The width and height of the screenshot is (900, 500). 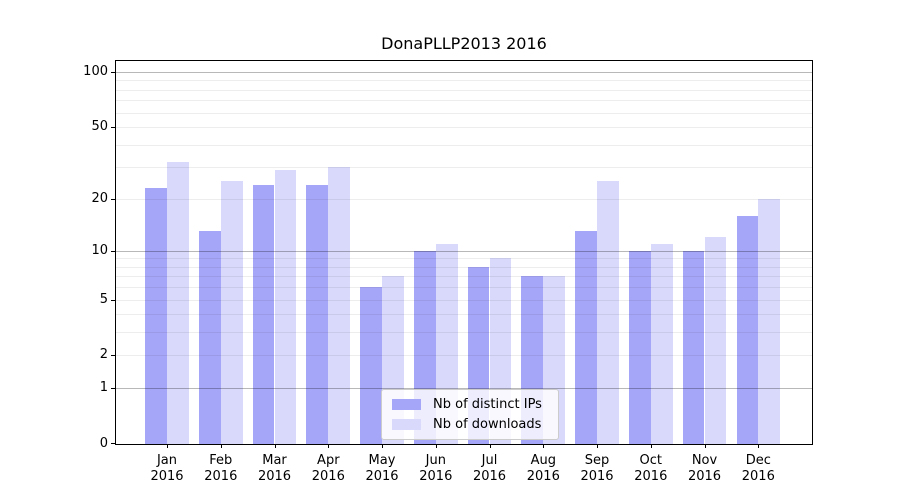 I want to click on bar-distinct-ips-apr, so click(x=317, y=314).